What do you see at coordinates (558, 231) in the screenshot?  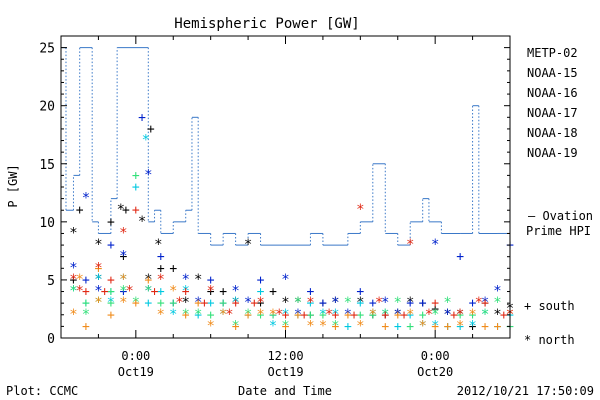 I see `ovation-label-2: Prime HPI` at bounding box center [558, 231].